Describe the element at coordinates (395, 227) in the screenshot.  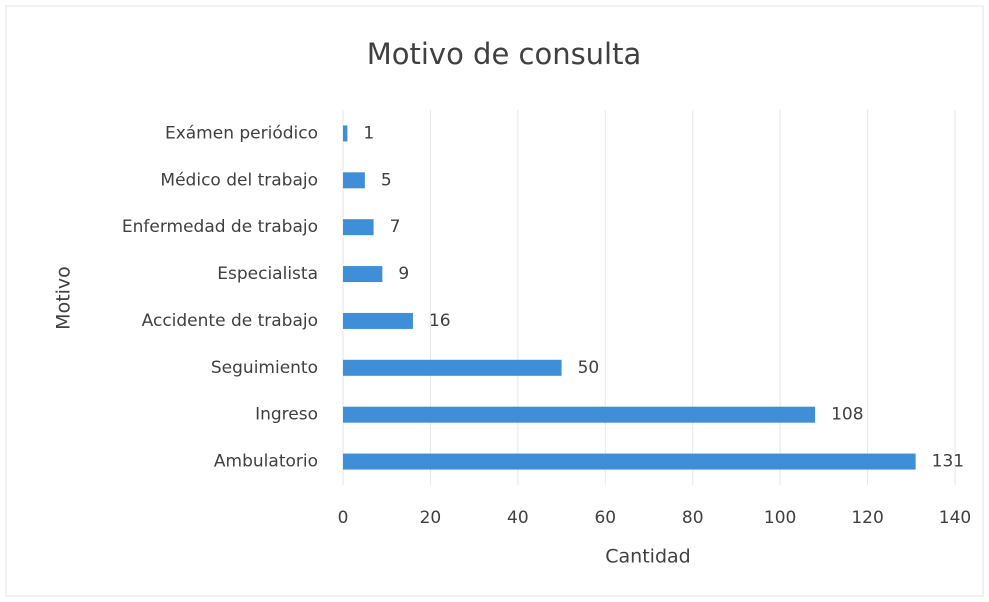
I see `data-label: 7` at that location.